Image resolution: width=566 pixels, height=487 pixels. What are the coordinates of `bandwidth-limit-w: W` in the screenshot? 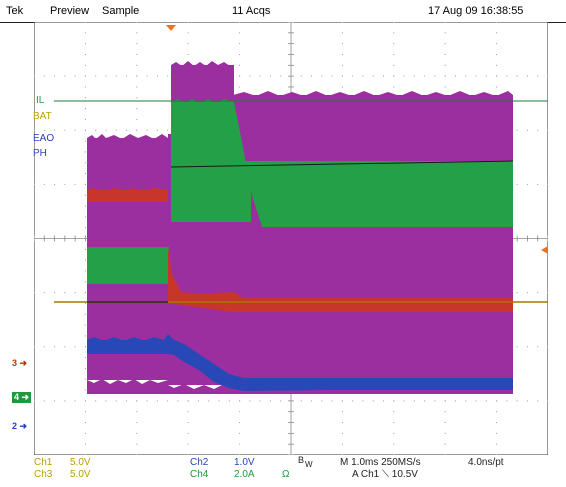 It's located at (309, 464).